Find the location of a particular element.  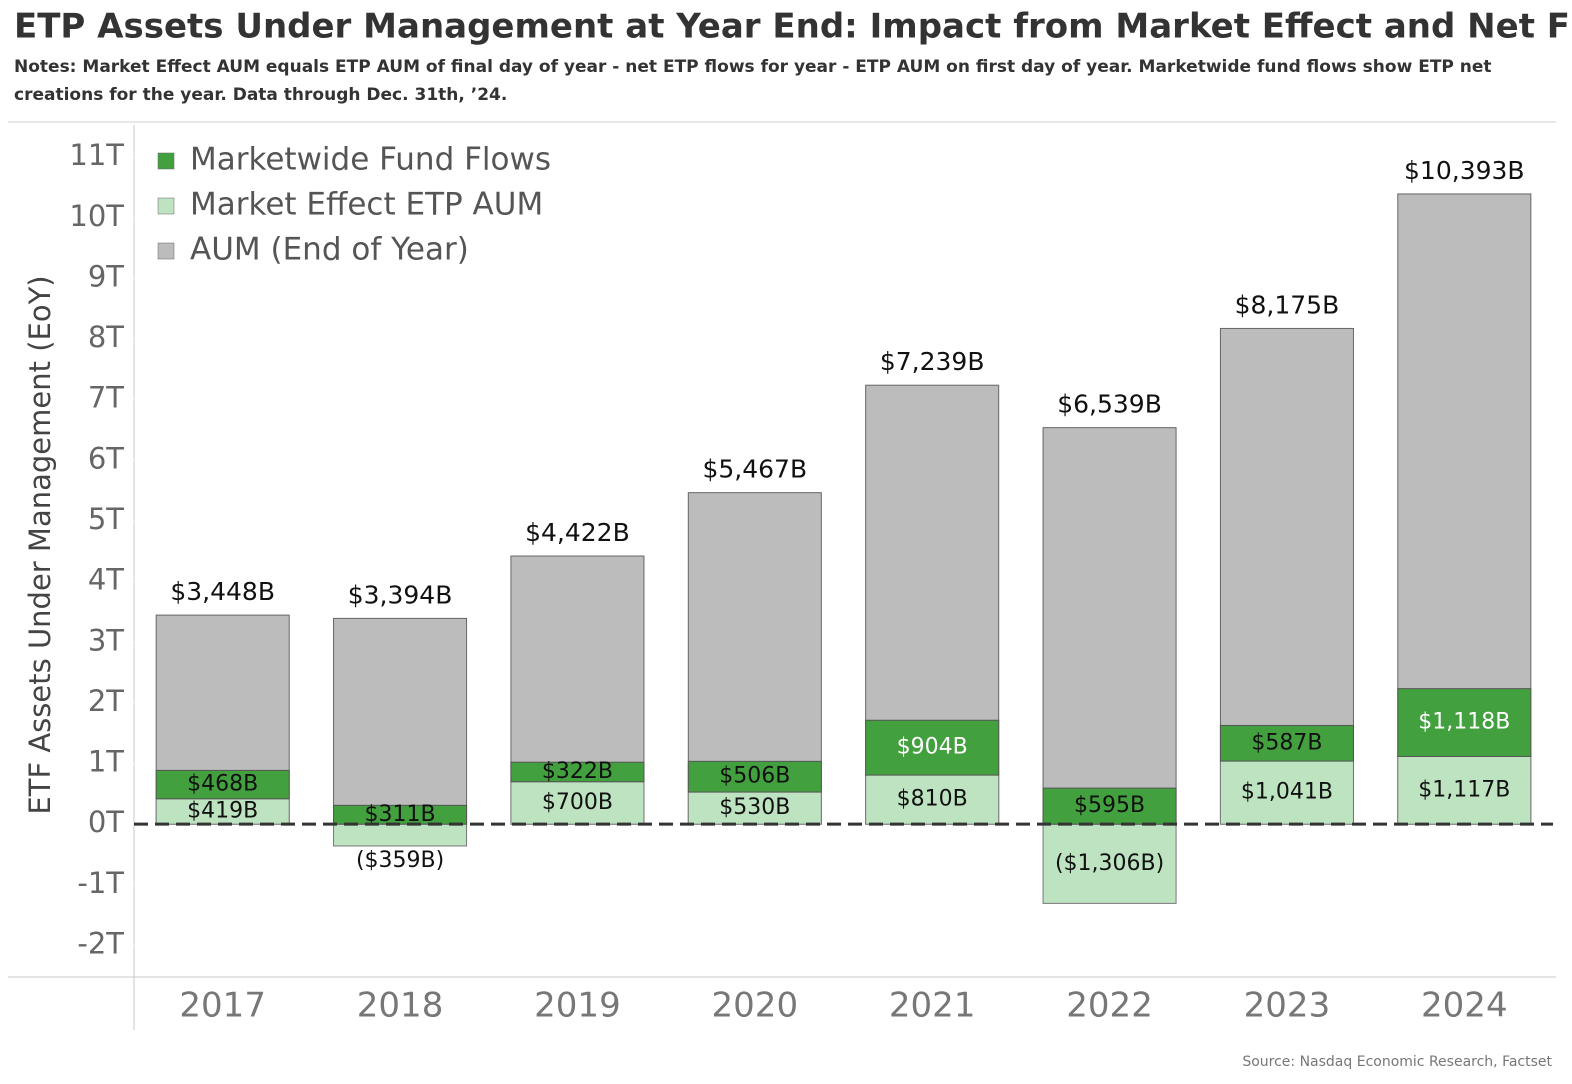

value-label: $311B is located at coordinates (400, 814).